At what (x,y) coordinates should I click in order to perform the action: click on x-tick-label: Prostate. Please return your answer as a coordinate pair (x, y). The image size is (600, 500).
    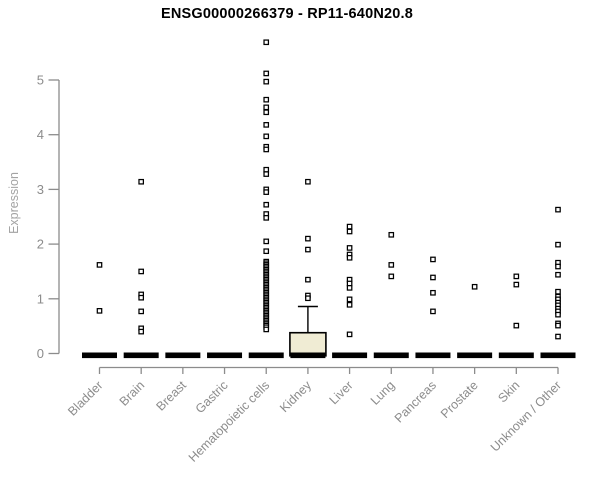
    Looking at the image, I should click on (459, 399).